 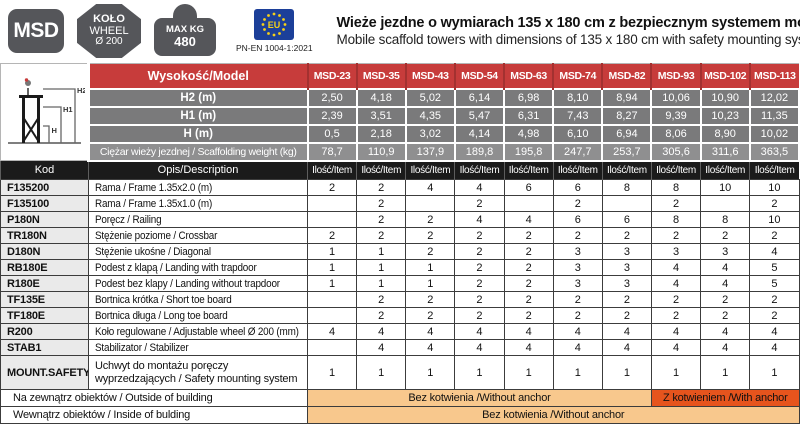 I want to click on qty-cell: 10, so click(x=774, y=187).